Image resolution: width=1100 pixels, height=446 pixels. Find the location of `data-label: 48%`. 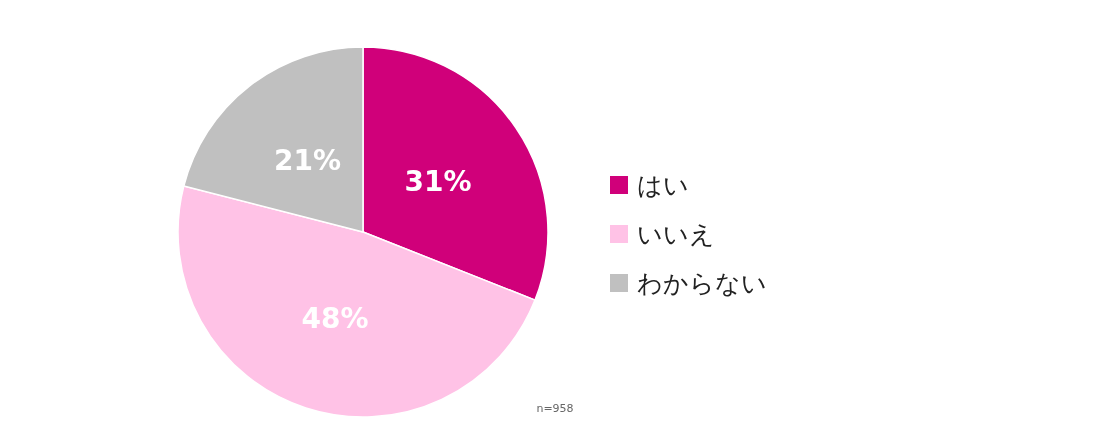

data-label: 48% is located at coordinates (335, 318).